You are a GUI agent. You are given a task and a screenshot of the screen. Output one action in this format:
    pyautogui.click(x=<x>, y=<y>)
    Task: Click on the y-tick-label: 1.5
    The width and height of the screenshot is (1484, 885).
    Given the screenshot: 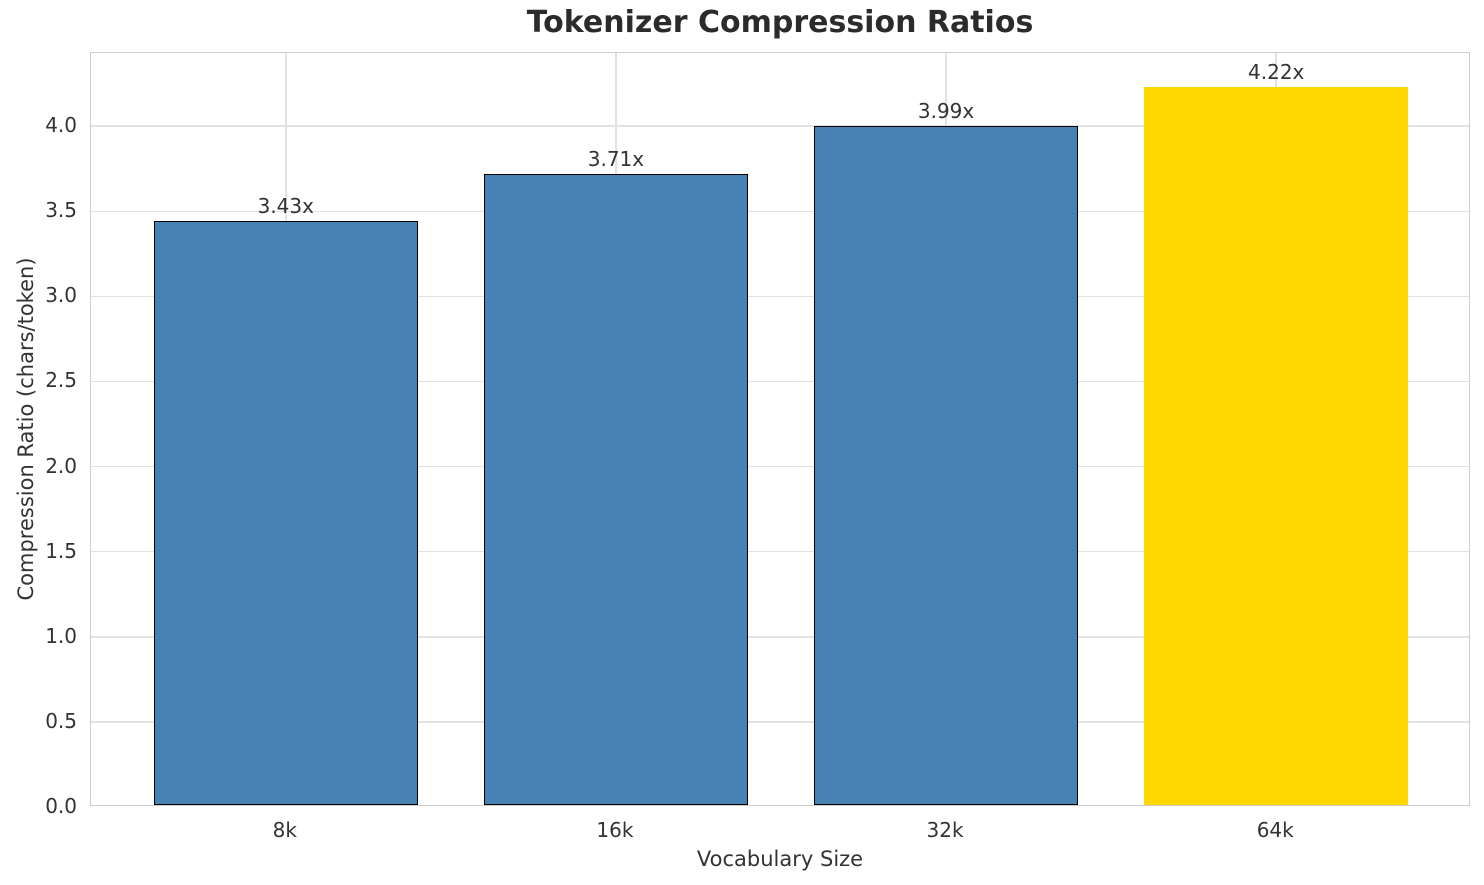 What is the action you would take?
    pyautogui.click(x=61, y=550)
    